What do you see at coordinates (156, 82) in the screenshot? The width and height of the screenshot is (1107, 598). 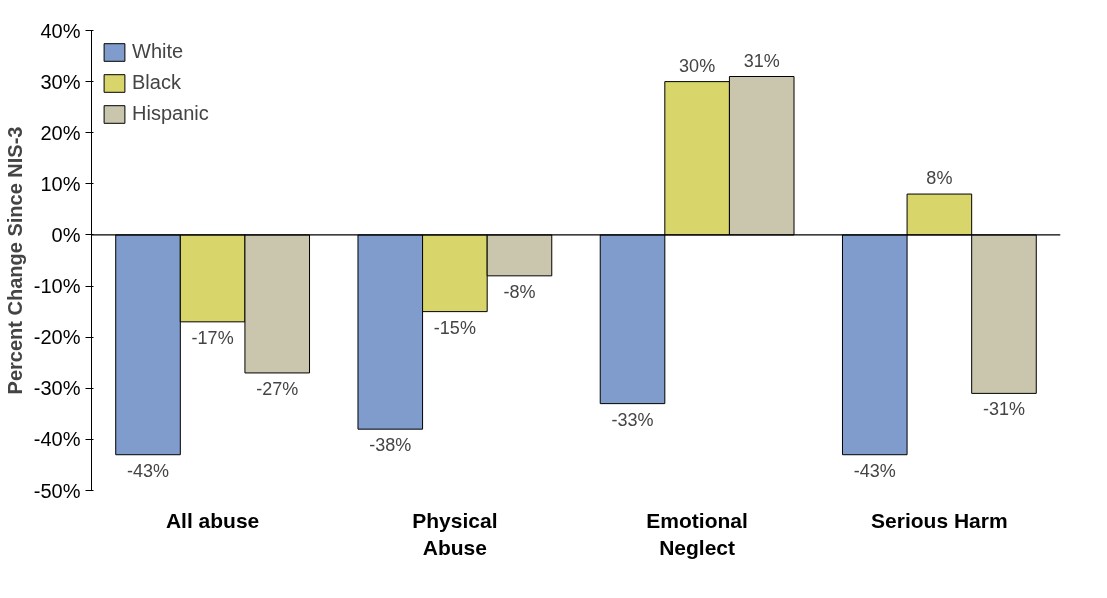 I see `legend-label: Black` at bounding box center [156, 82].